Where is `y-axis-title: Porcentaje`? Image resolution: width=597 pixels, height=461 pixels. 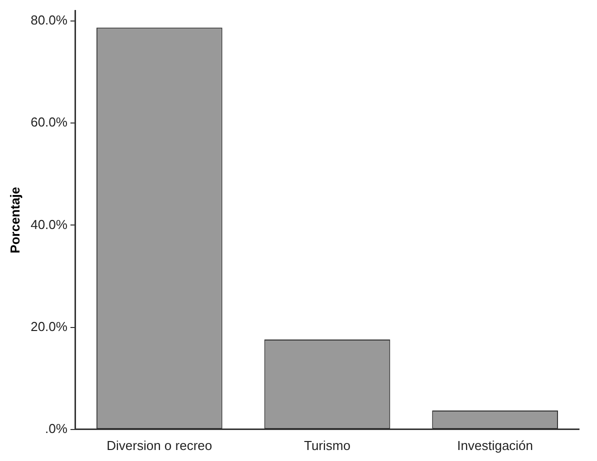
y-axis-title: Porcentaje is located at coordinates (14, 220).